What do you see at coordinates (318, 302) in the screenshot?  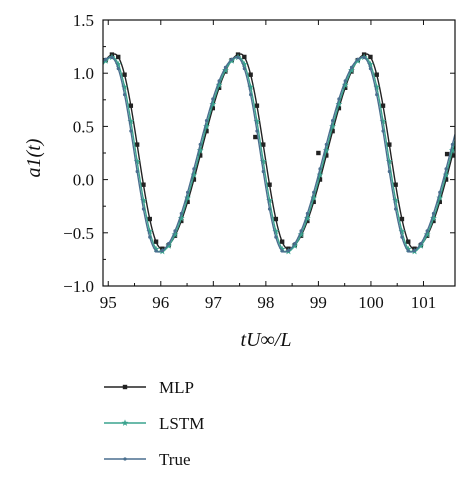 I see `x-tick-label: 99` at bounding box center [318, 302].